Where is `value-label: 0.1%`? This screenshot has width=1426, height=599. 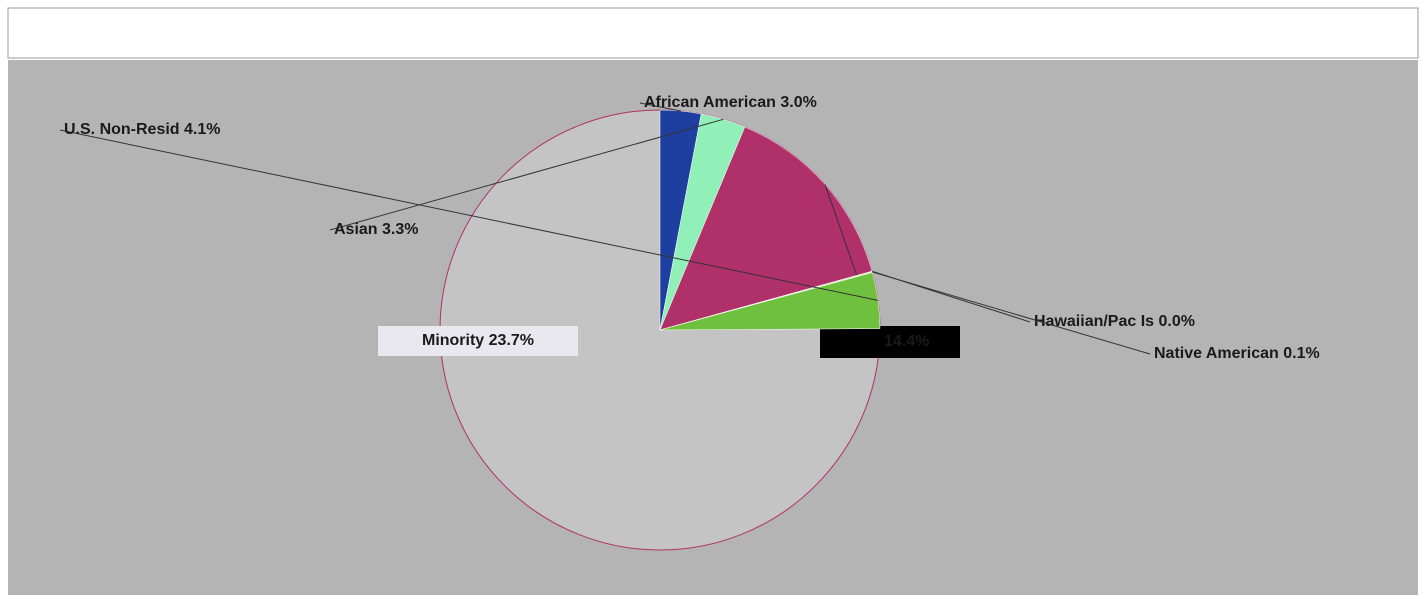
value-label: 0.1% is located at coordinates (1301, 353).